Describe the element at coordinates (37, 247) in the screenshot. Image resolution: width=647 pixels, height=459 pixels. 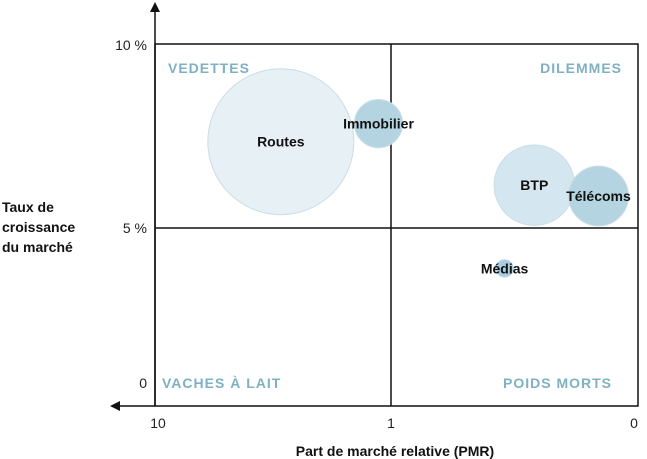
I see `y-axis-title-line-3: du marché` at that location.